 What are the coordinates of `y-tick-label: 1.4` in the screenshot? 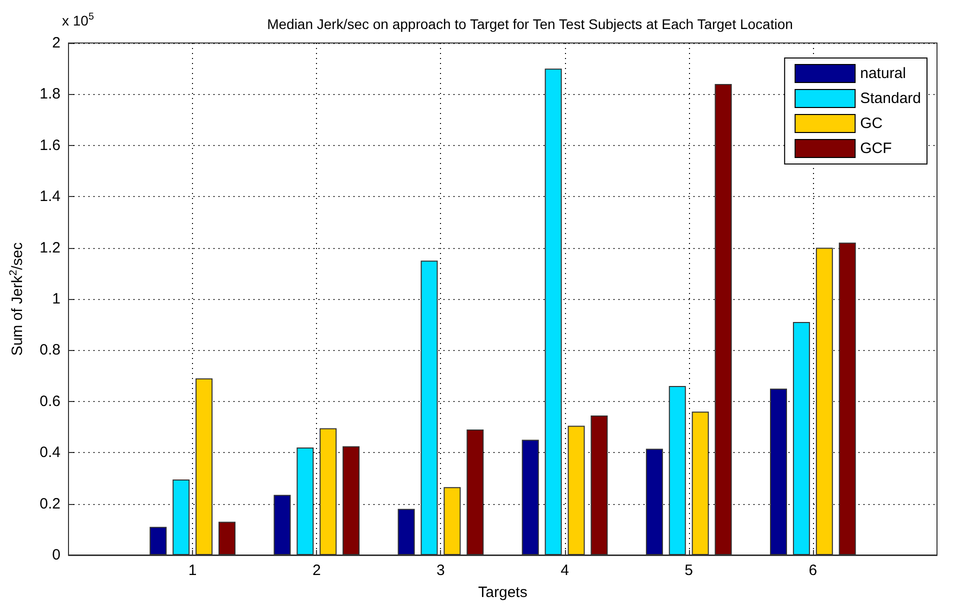 It's located at (50, 197).